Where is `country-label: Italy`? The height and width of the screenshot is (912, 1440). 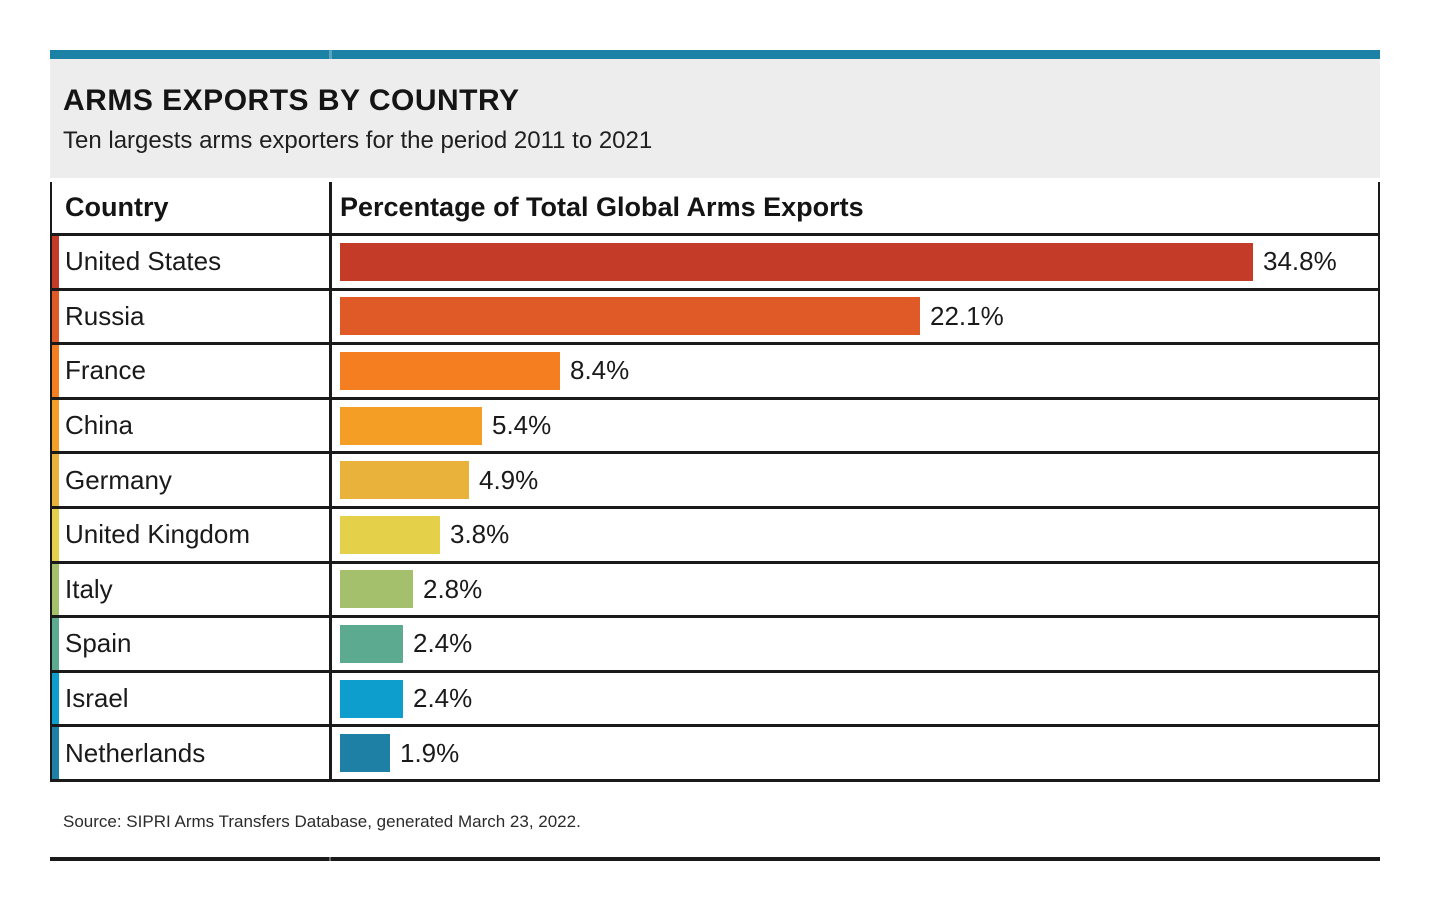 country-label: Italy is located at coordinates (89, 588).